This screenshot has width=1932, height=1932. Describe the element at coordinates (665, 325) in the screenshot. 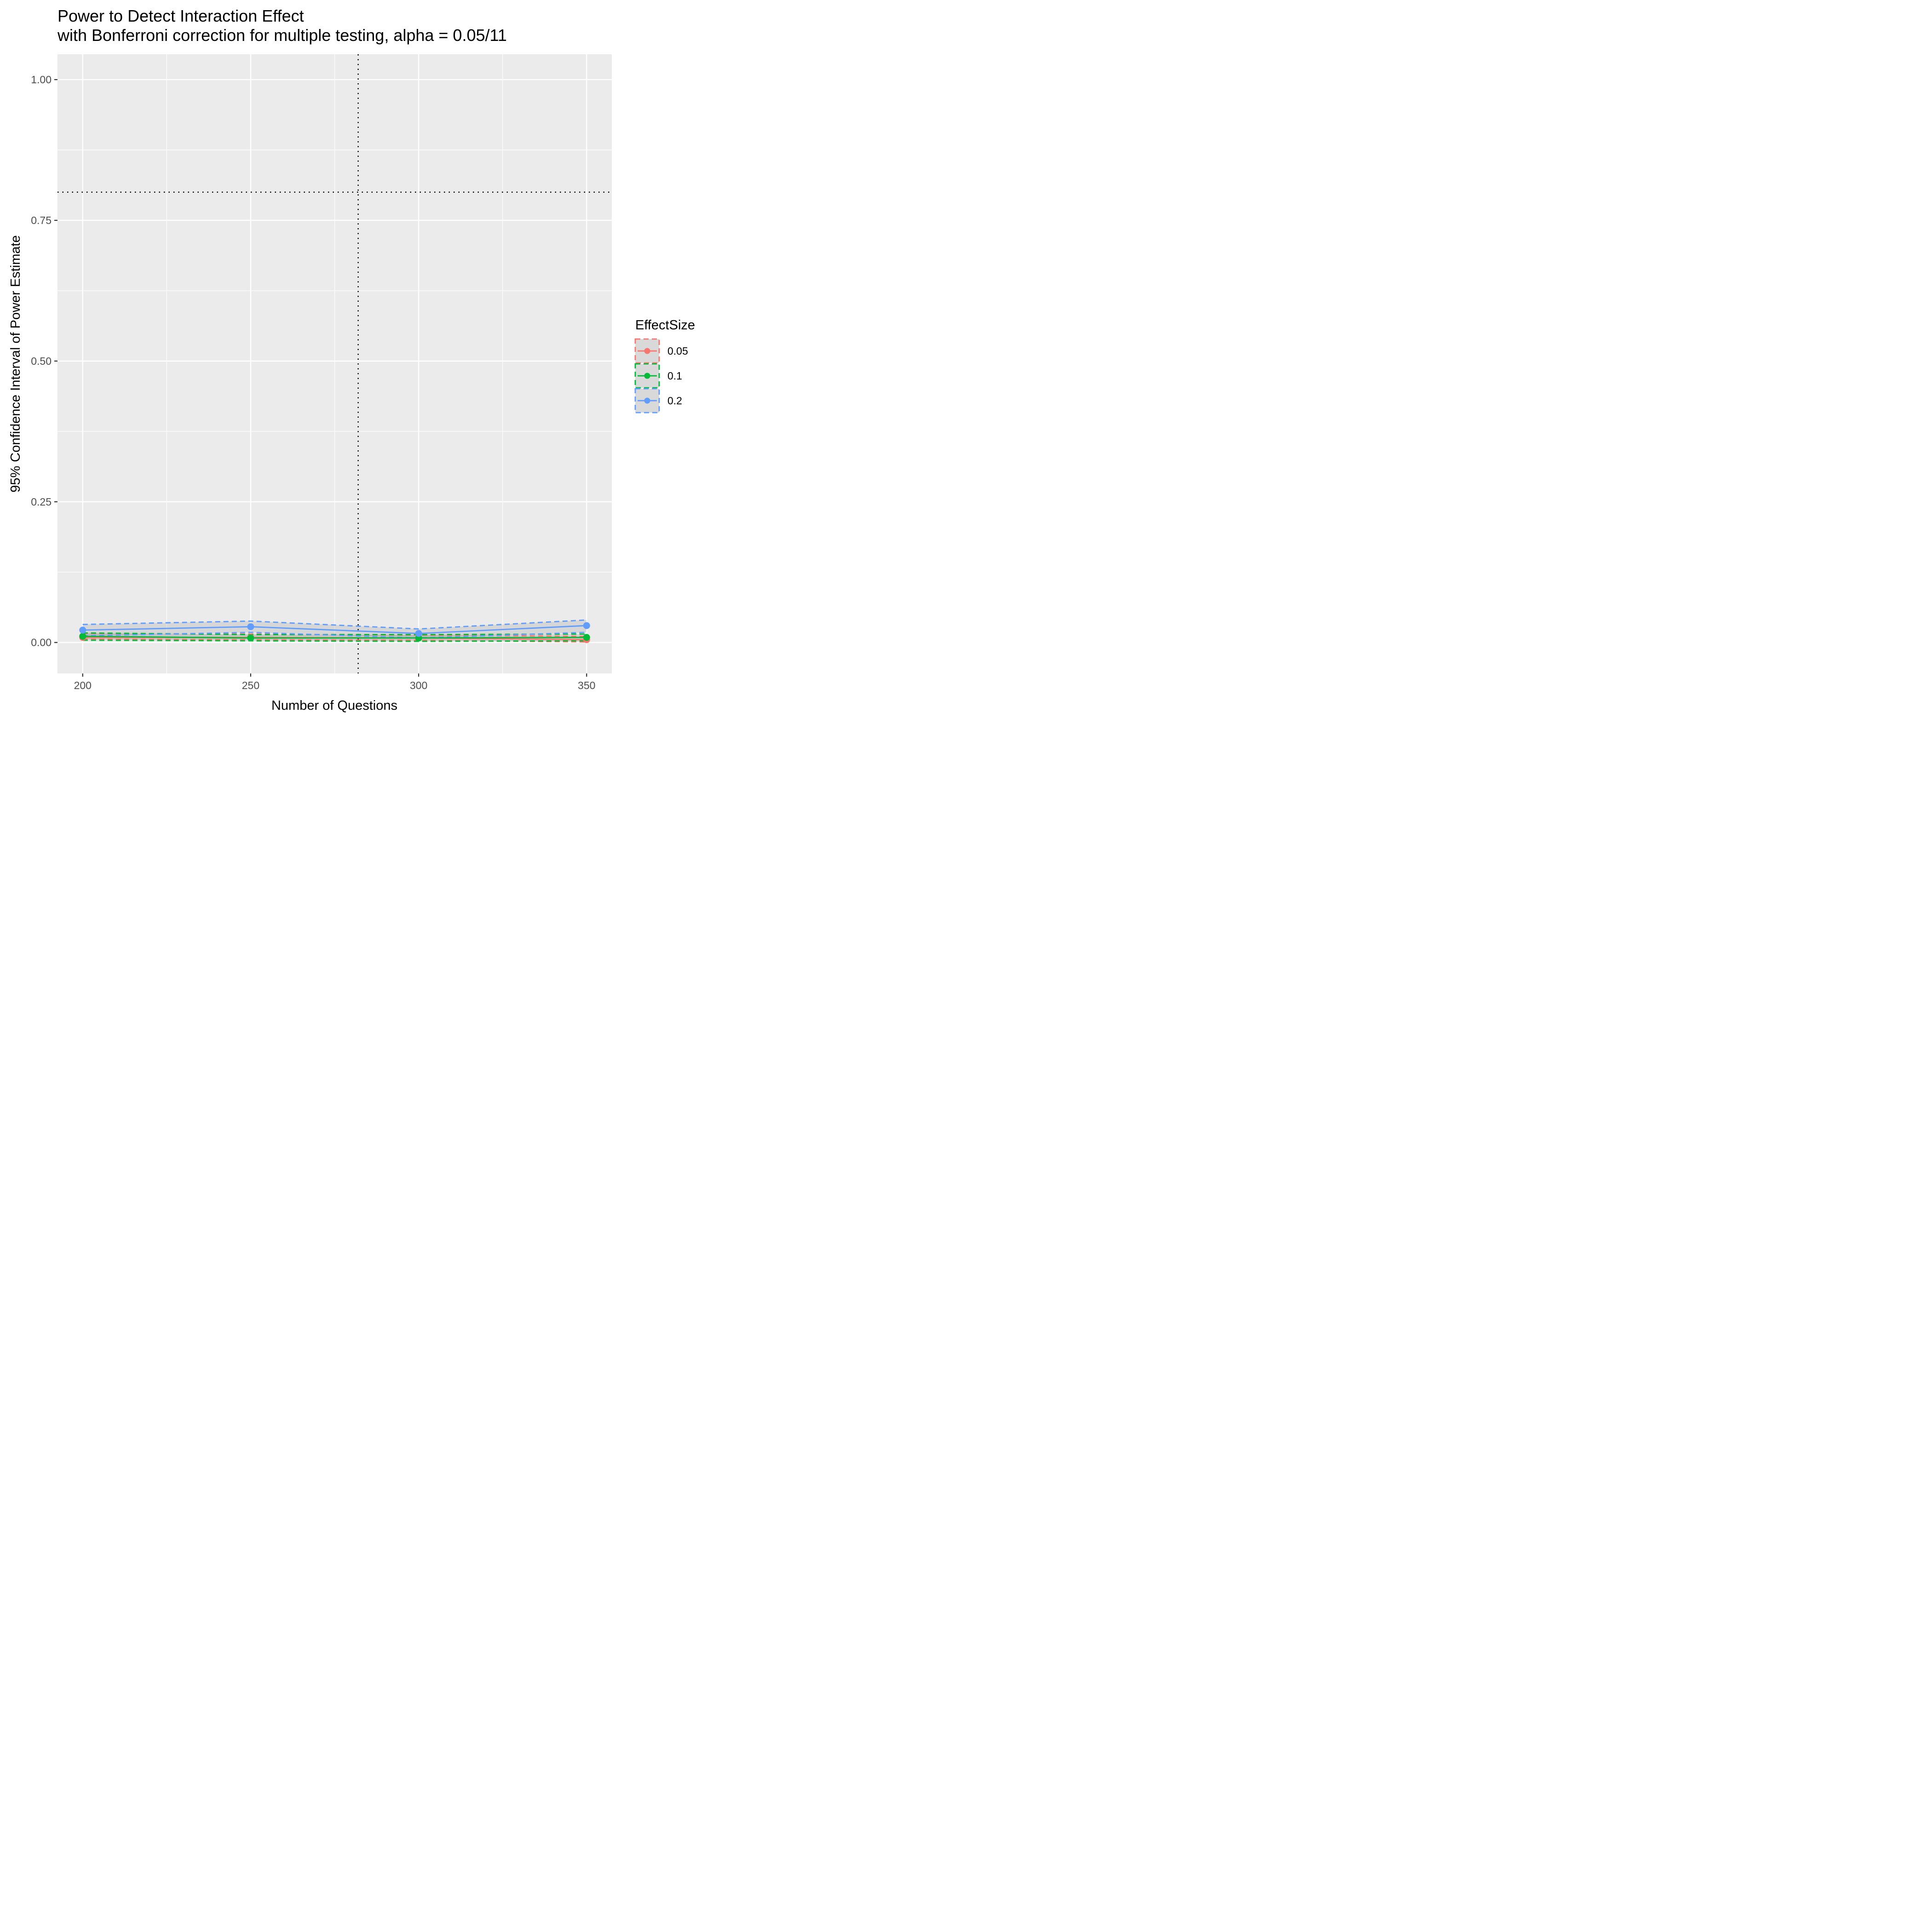

I see `legend-title: EffectSize` at that location.